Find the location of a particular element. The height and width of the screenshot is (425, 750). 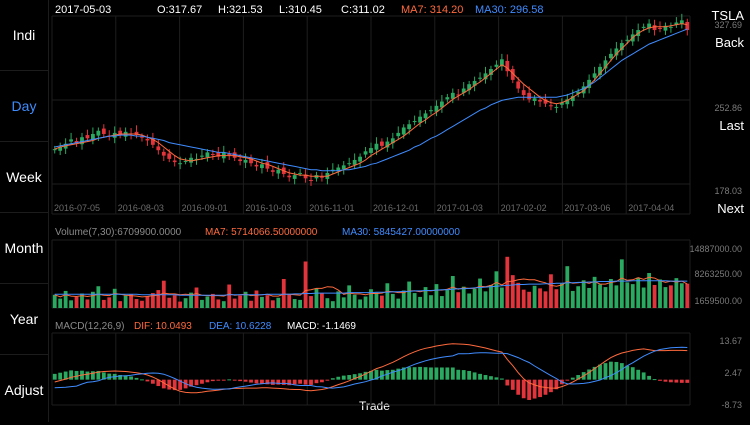

macd-ytick-bottom: -8.73 is located at coordinates (731, 405).